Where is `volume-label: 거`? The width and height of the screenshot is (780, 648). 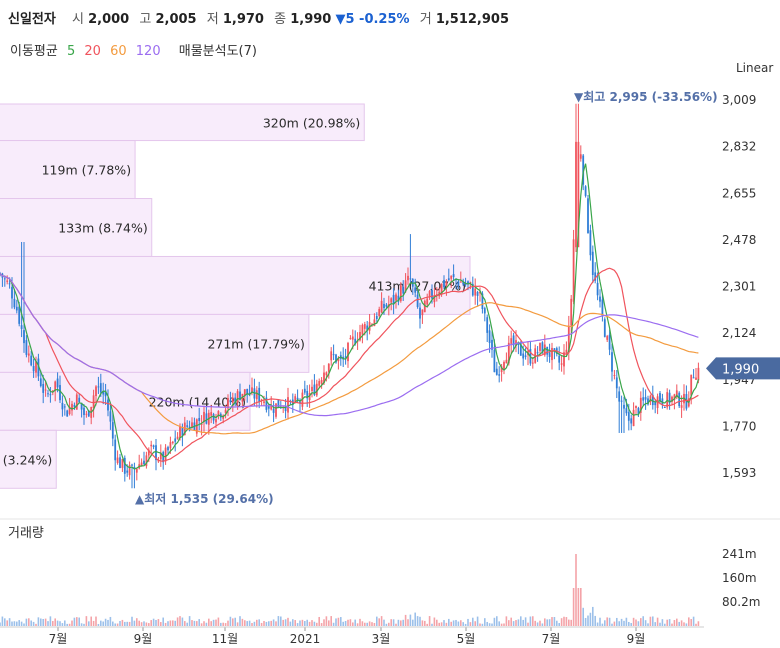 volume-label: 거 is located at coordinates (425, 19).